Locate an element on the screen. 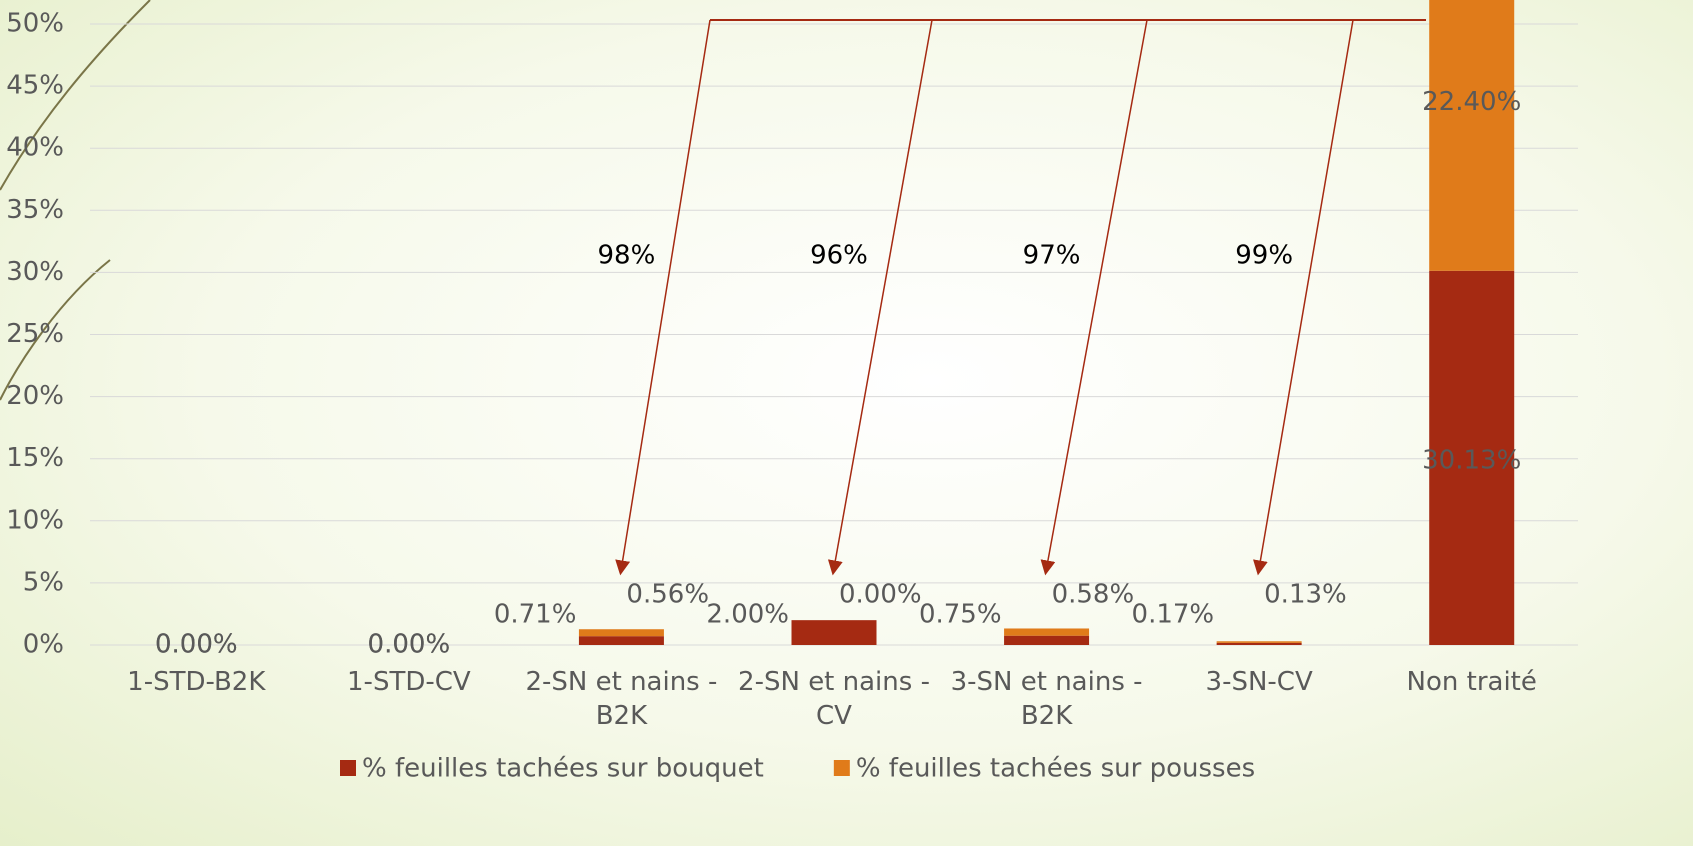 This screenshot has height=846, width=1693. y-tick-label: 0% is located at coordinates (43, 645).